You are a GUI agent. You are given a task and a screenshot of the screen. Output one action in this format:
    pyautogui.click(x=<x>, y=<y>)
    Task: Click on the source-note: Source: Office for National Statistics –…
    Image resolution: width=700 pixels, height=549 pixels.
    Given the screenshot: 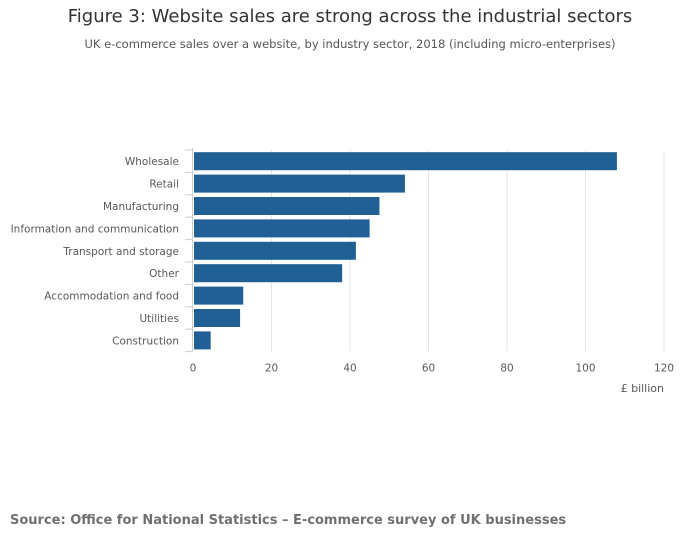 What is the action you would take?
    pyautogui.click(x=288, y=520)
    